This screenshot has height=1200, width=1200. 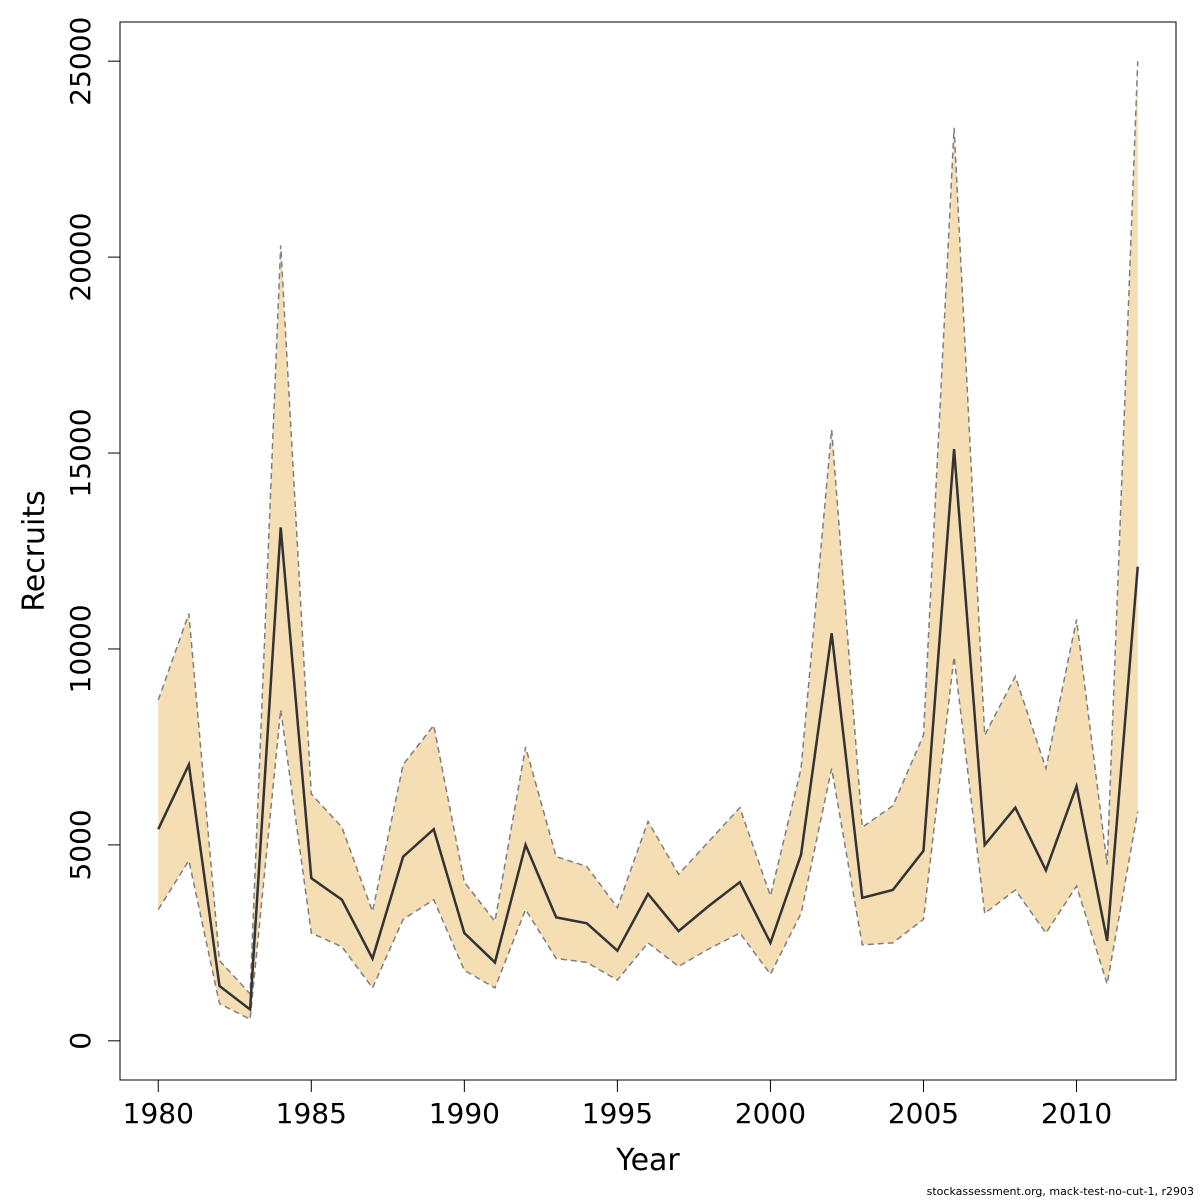 I want to click on y-tick-label: 15000, so click(x=80, y=452).